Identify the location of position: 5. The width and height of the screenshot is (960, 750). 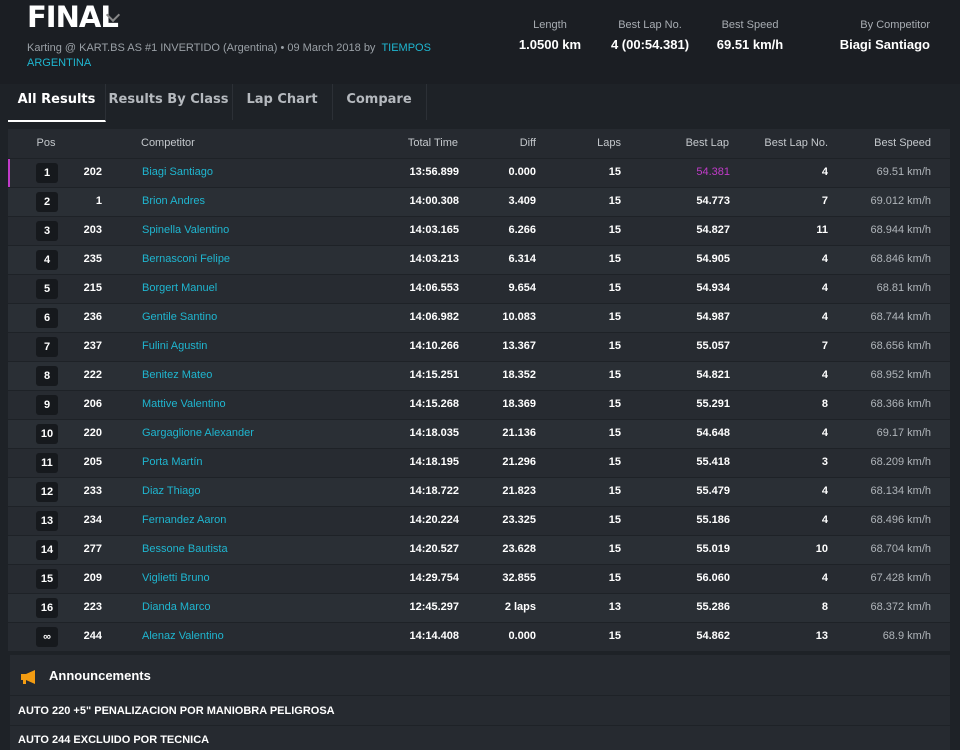
(47, 289).